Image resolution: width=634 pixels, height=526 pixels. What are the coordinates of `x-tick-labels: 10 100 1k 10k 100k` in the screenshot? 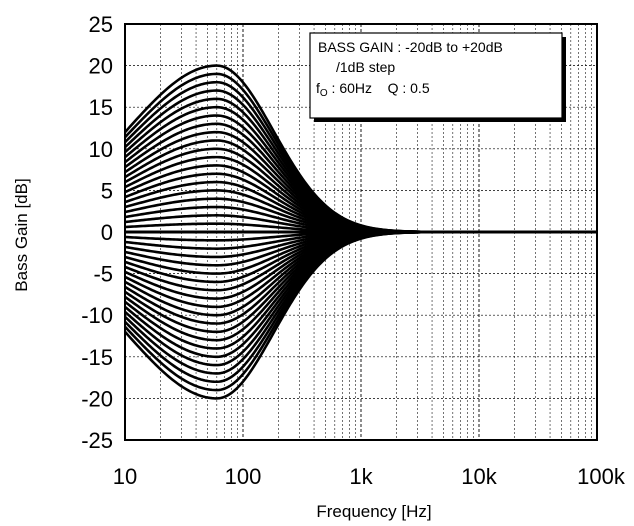 It's located at (369, 476).